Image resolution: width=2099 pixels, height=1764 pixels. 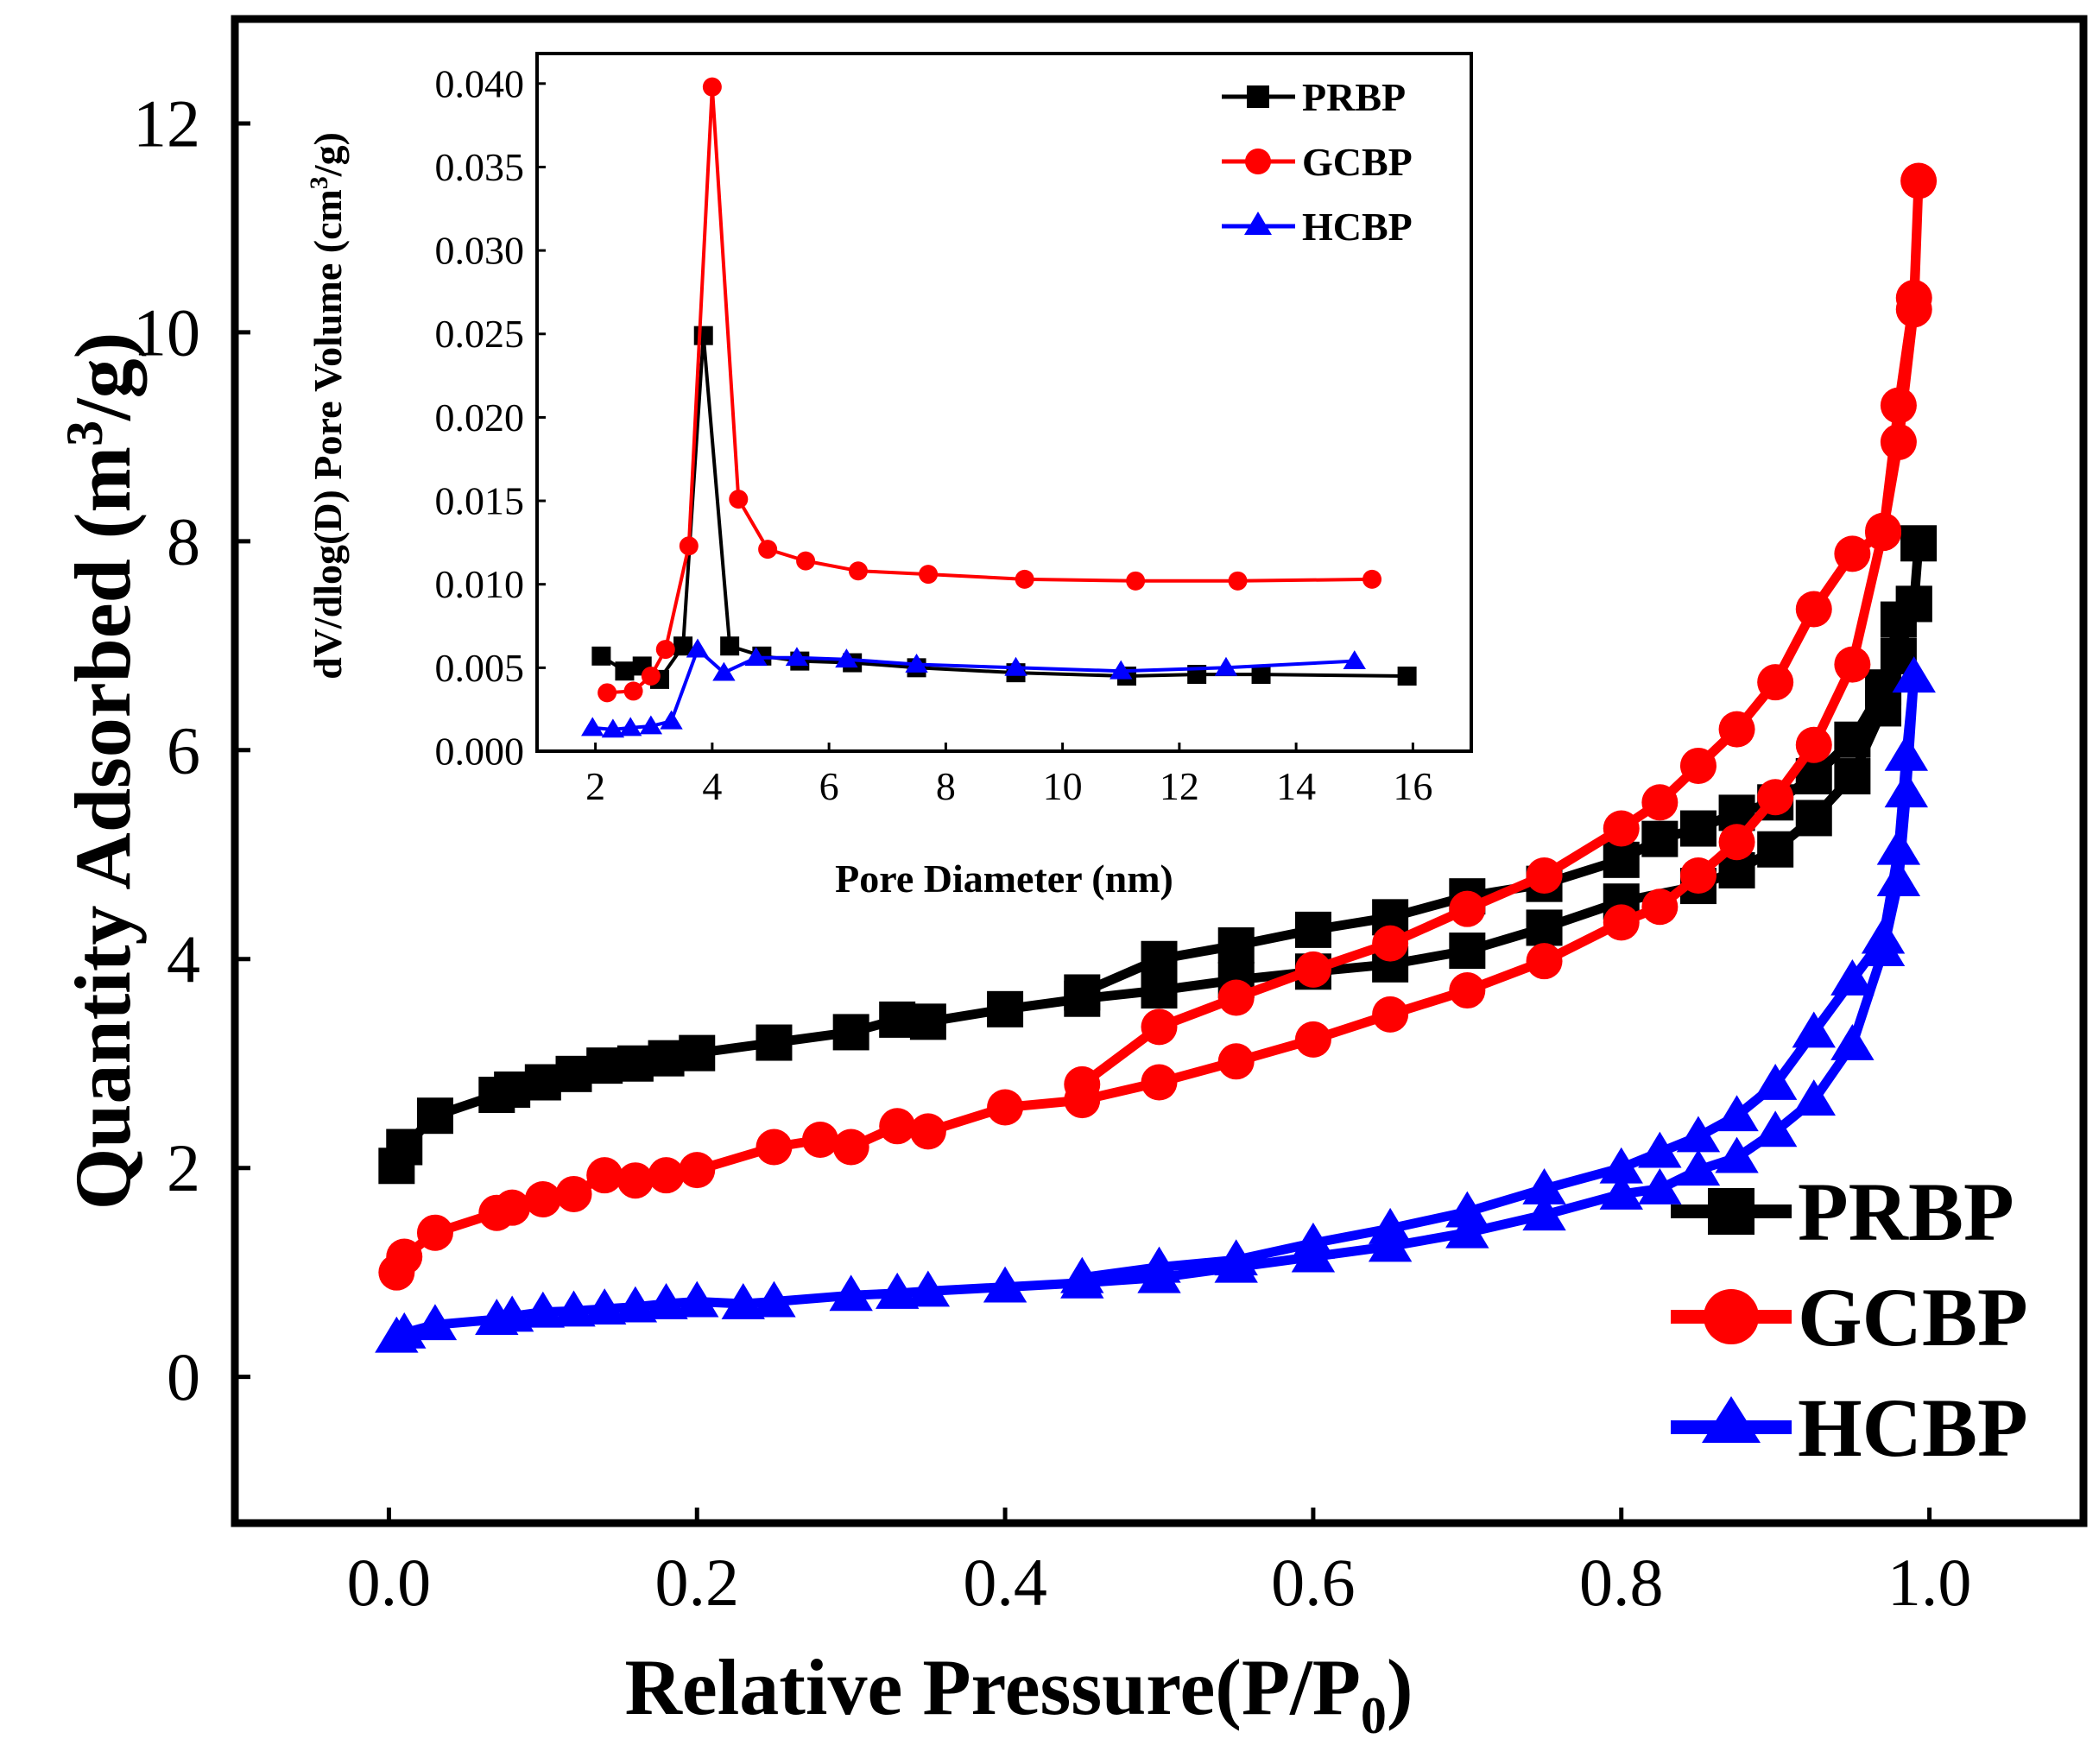 I want to click on inset-x-tick-label: 6, so click(x=829, y=786).